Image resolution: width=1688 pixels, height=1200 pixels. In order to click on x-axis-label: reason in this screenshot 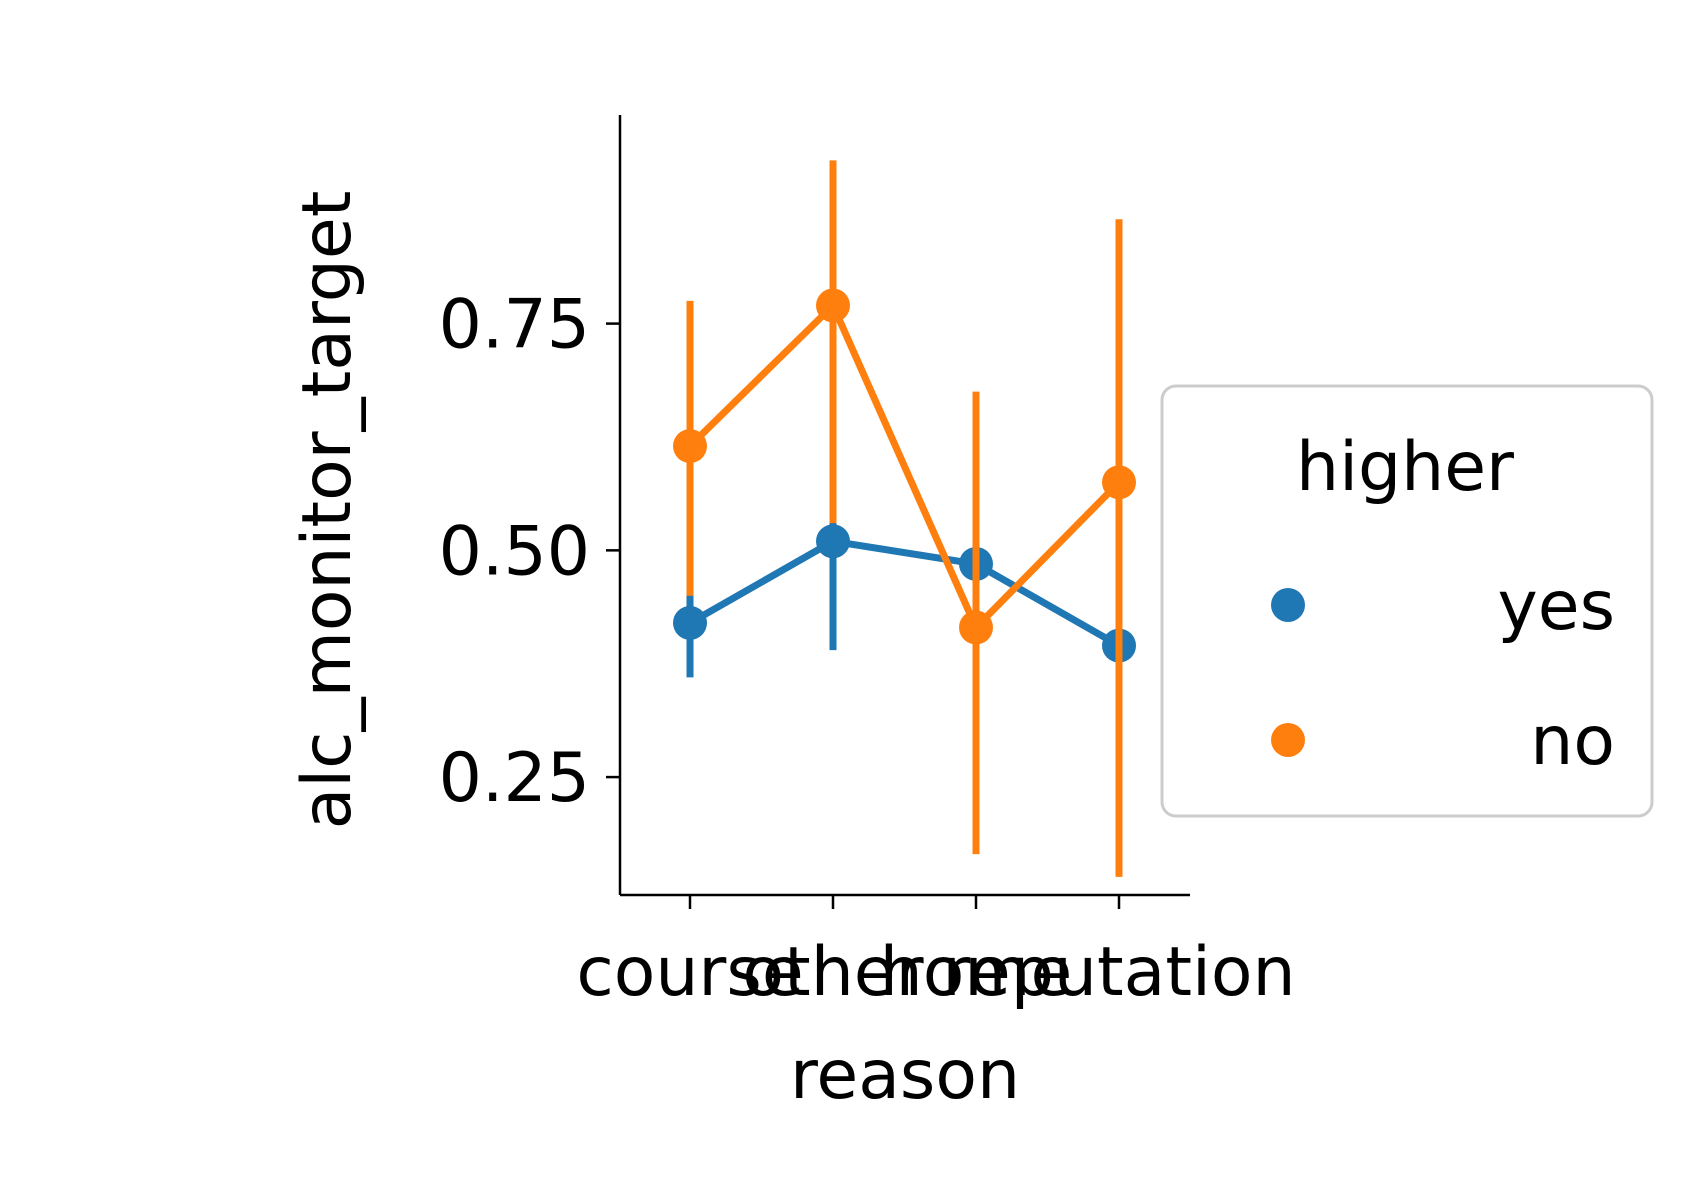, I will do `click(905, 1075)`.